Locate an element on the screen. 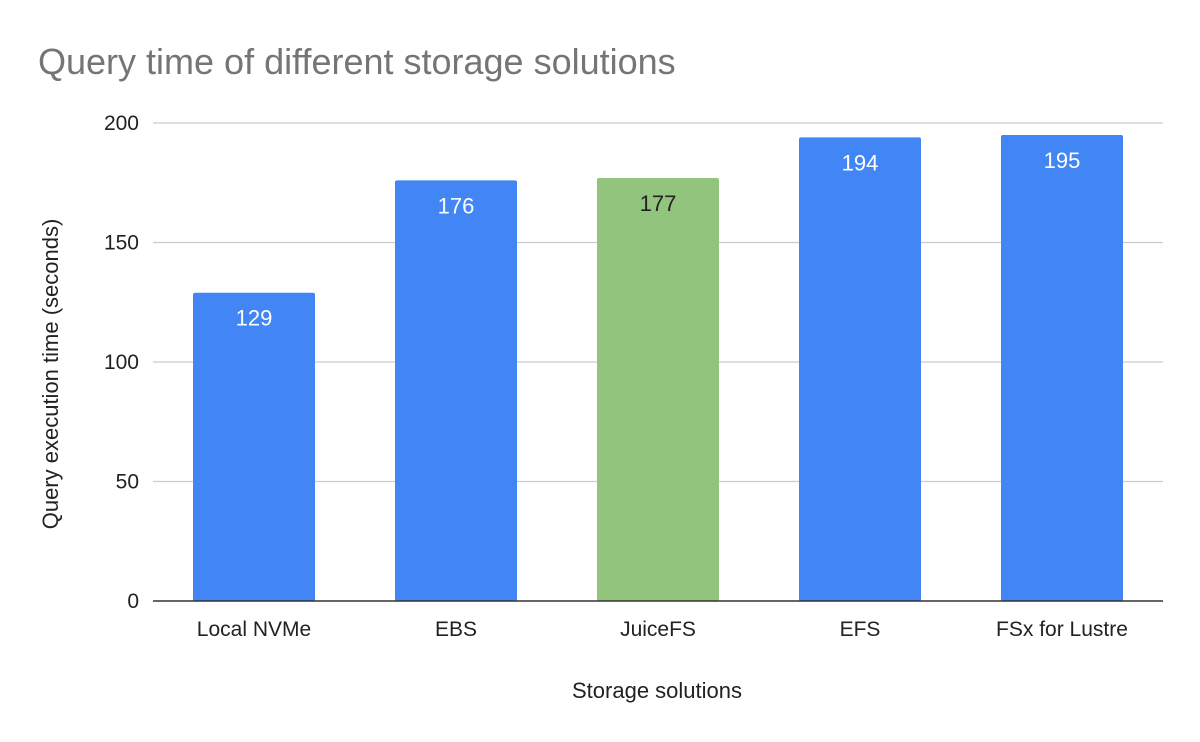 Image resolution: width=1200 pixels, height=742 pixels. data-label: 129 is located at coordinates (254, 318).